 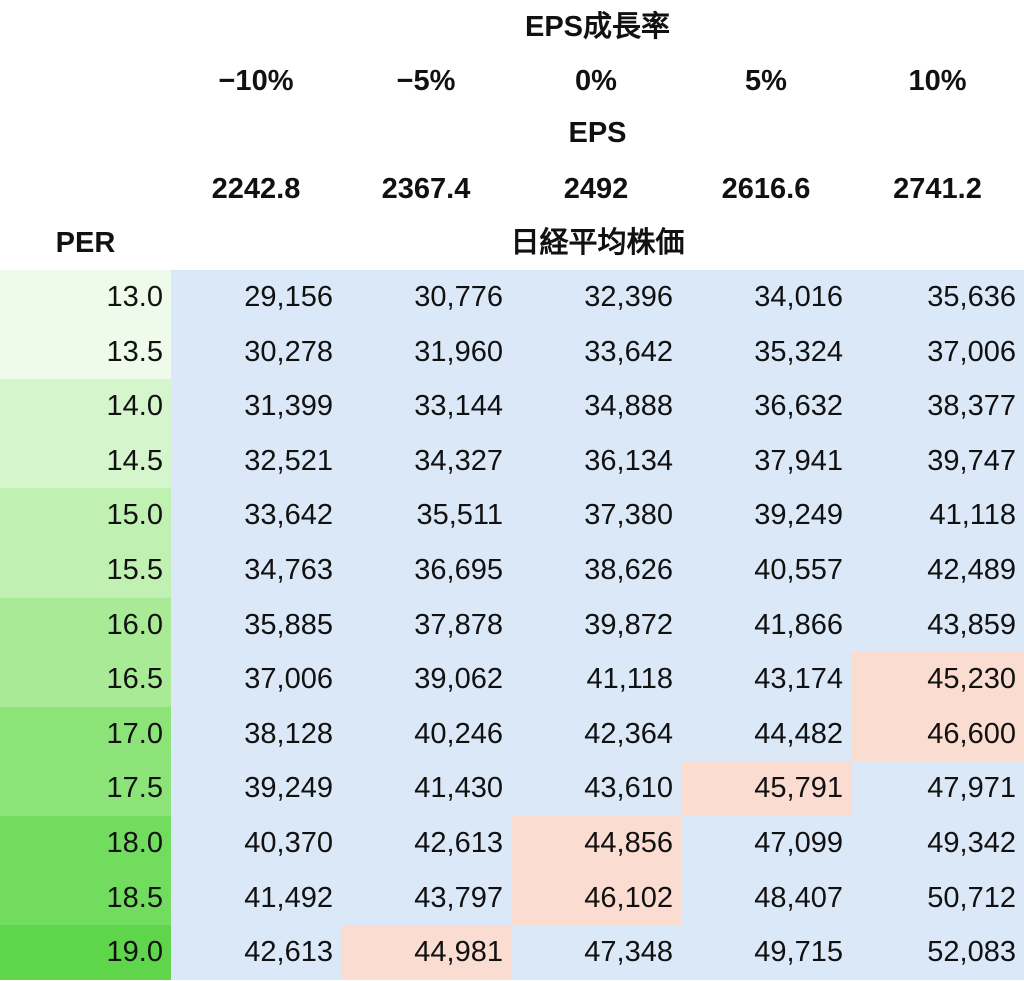 I want to click on growth-rate-header: 10%, so click(x=937, y=80).